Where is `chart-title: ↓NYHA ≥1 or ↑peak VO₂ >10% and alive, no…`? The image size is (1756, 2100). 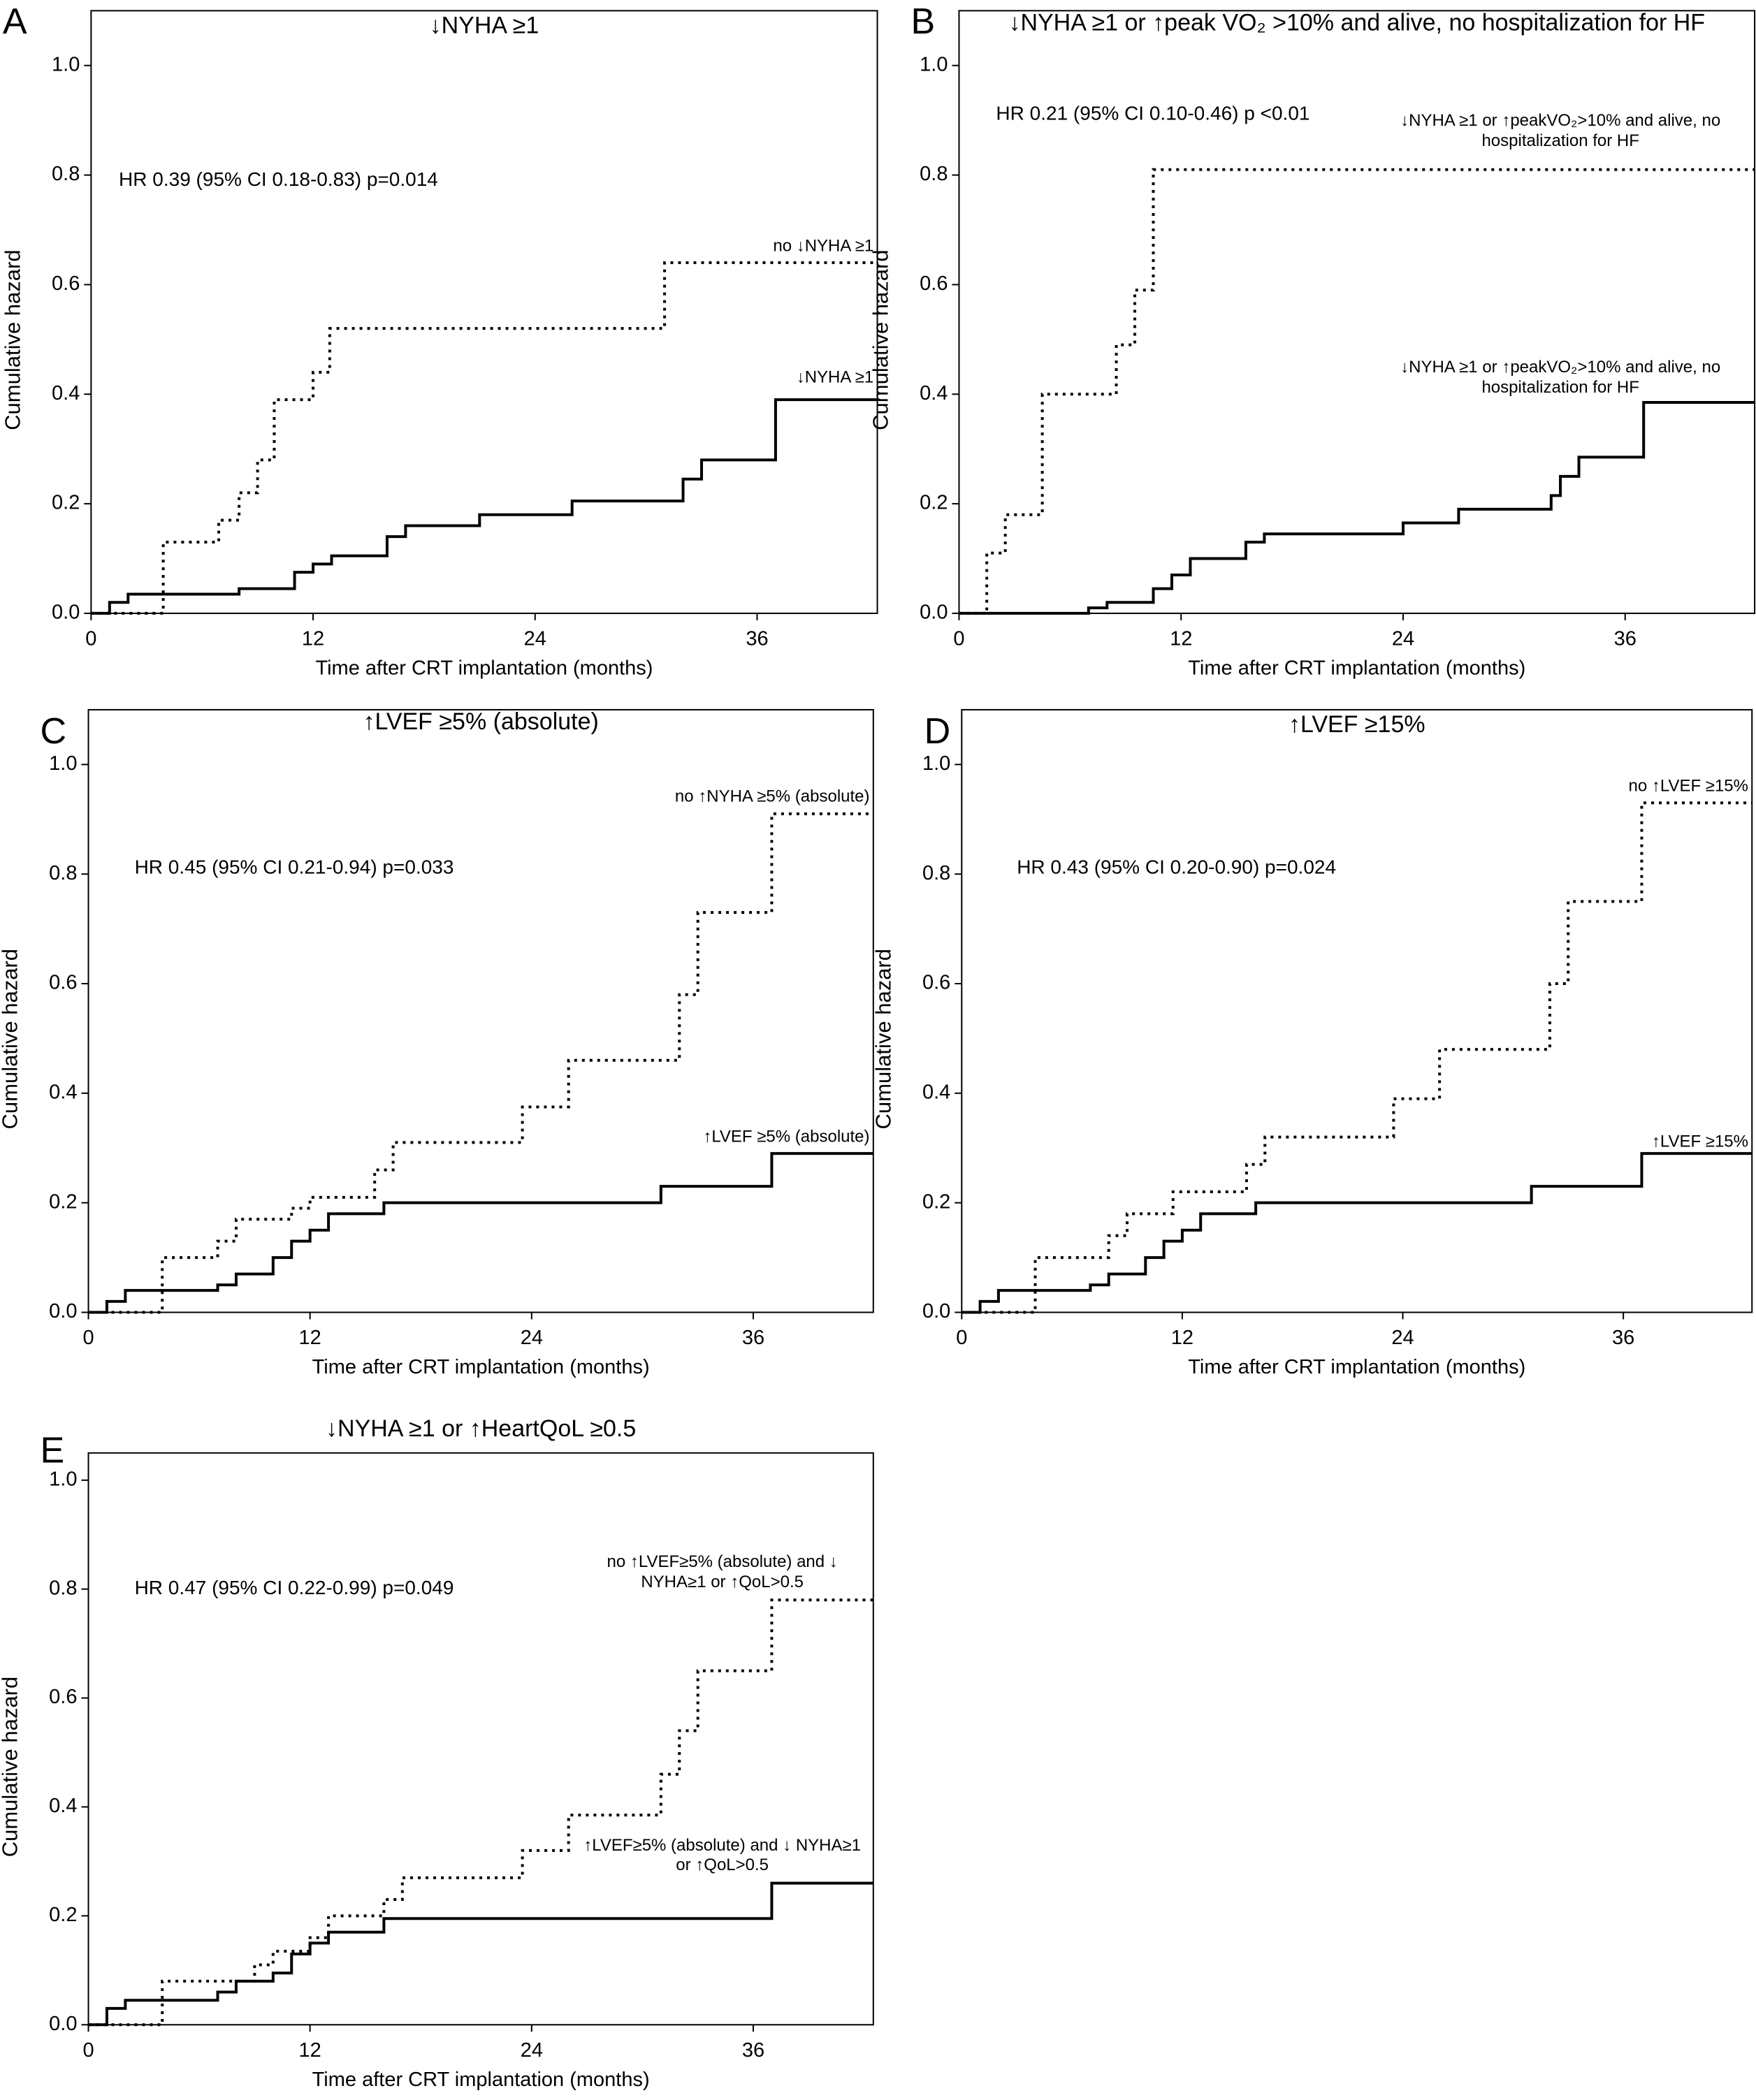
chart-title: ↓NYHA ≥1 or ↑peak VO₂ >10% and alive, no… is located at coordinates (1356, 22).